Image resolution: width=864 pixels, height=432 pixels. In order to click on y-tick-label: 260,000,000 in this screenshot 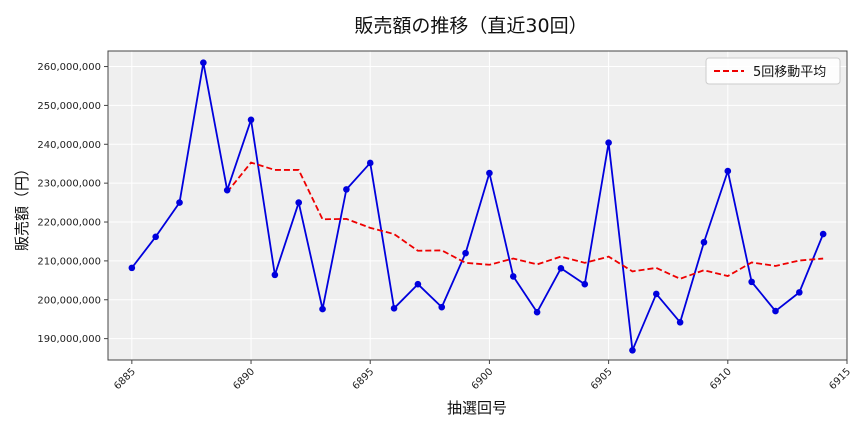, I will do `click(69, 67)`.